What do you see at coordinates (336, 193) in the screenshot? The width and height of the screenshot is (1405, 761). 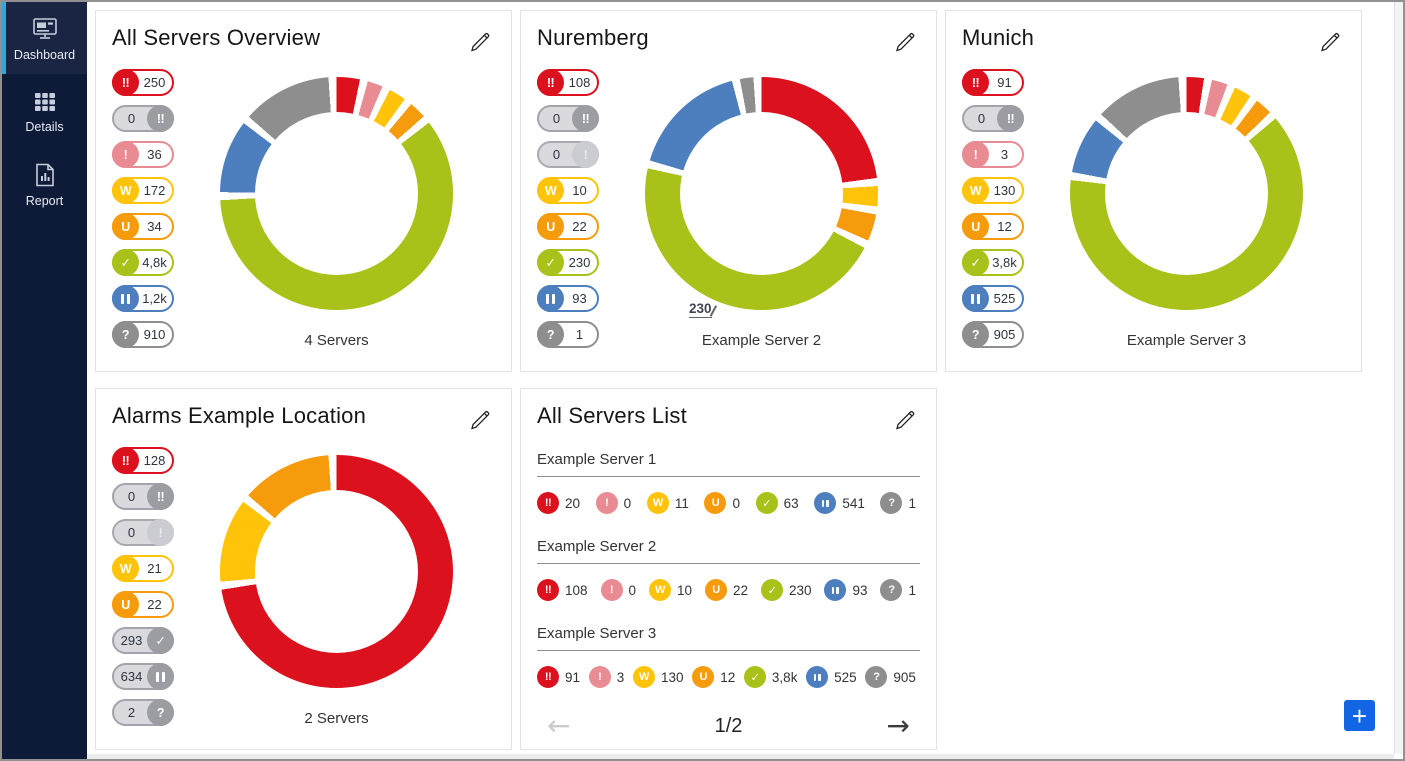 I see `donut-chart-overview` at bounding box center [336, 193].